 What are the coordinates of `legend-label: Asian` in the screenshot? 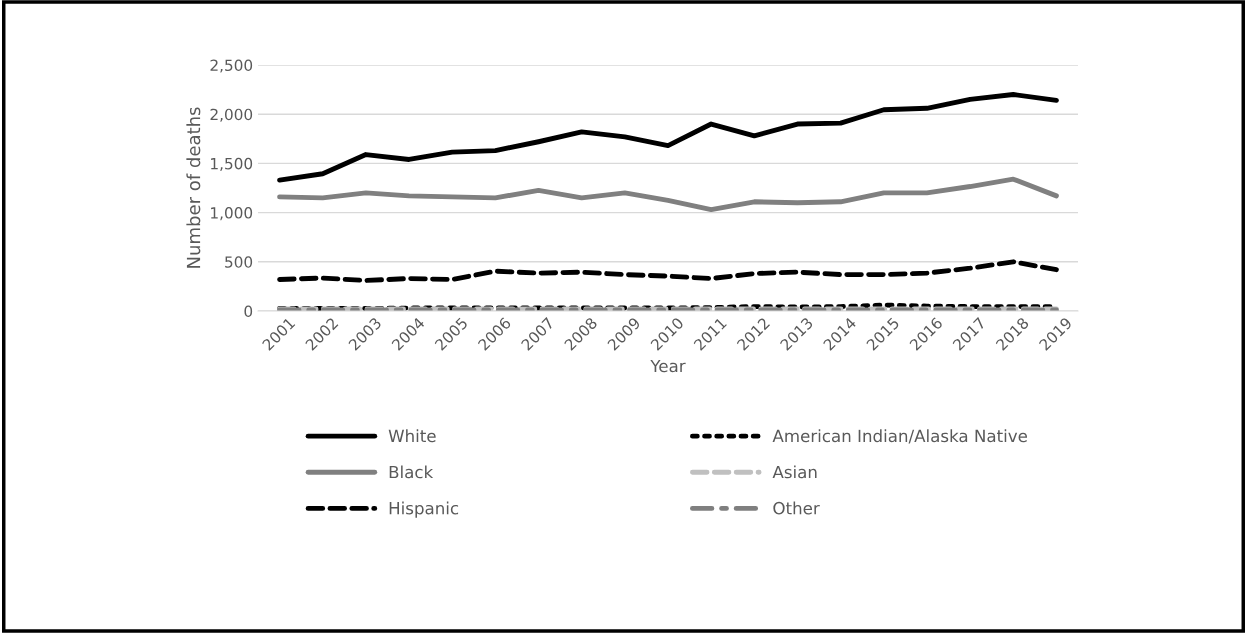 It's located at (794, 472).